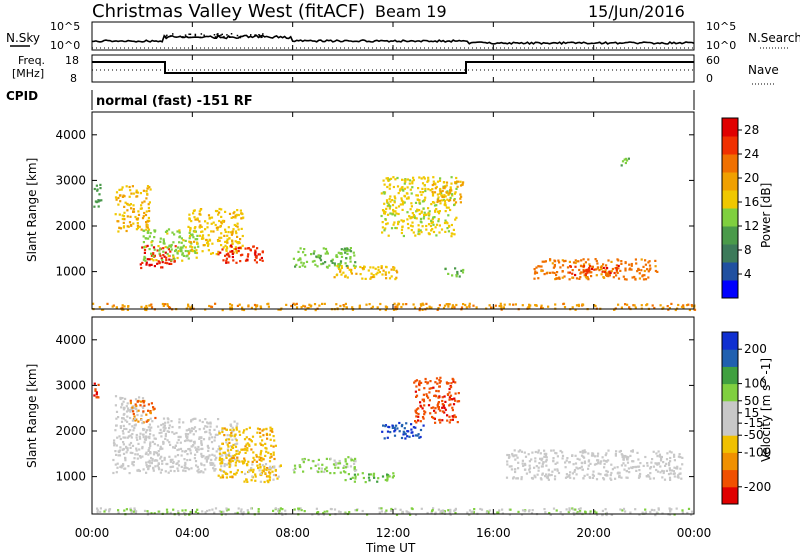 The image size is (800, 554). What do you see at coordinates (730, 163) in the screenshot?
I see `power-colorbar-swatch` at bounding box center [730, 163].